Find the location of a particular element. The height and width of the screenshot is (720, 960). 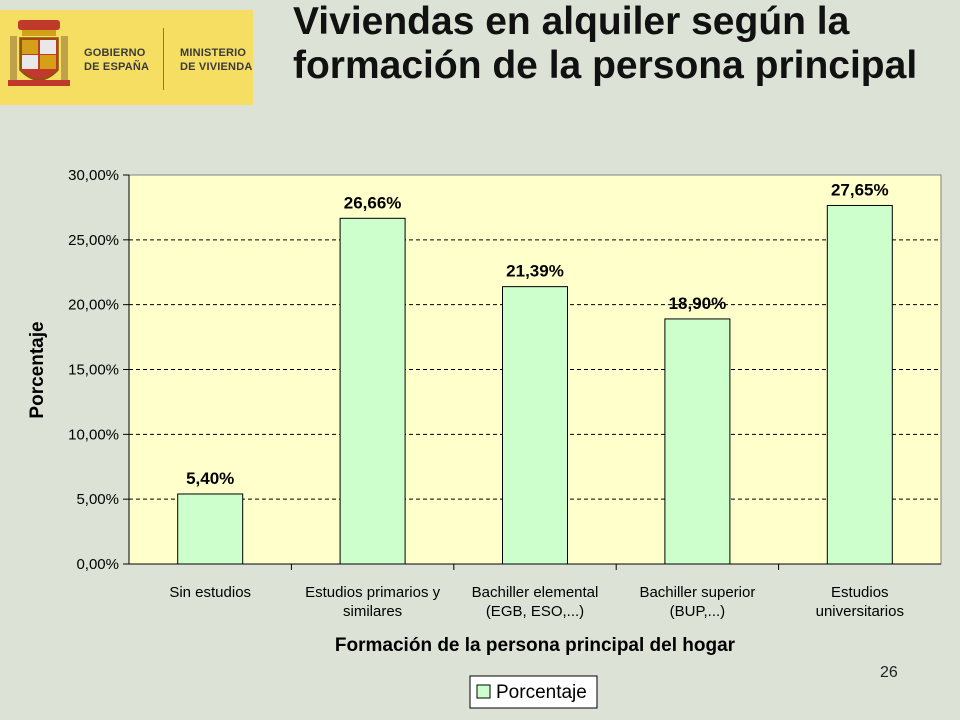

legend-box is located at coordinates (533, 692).